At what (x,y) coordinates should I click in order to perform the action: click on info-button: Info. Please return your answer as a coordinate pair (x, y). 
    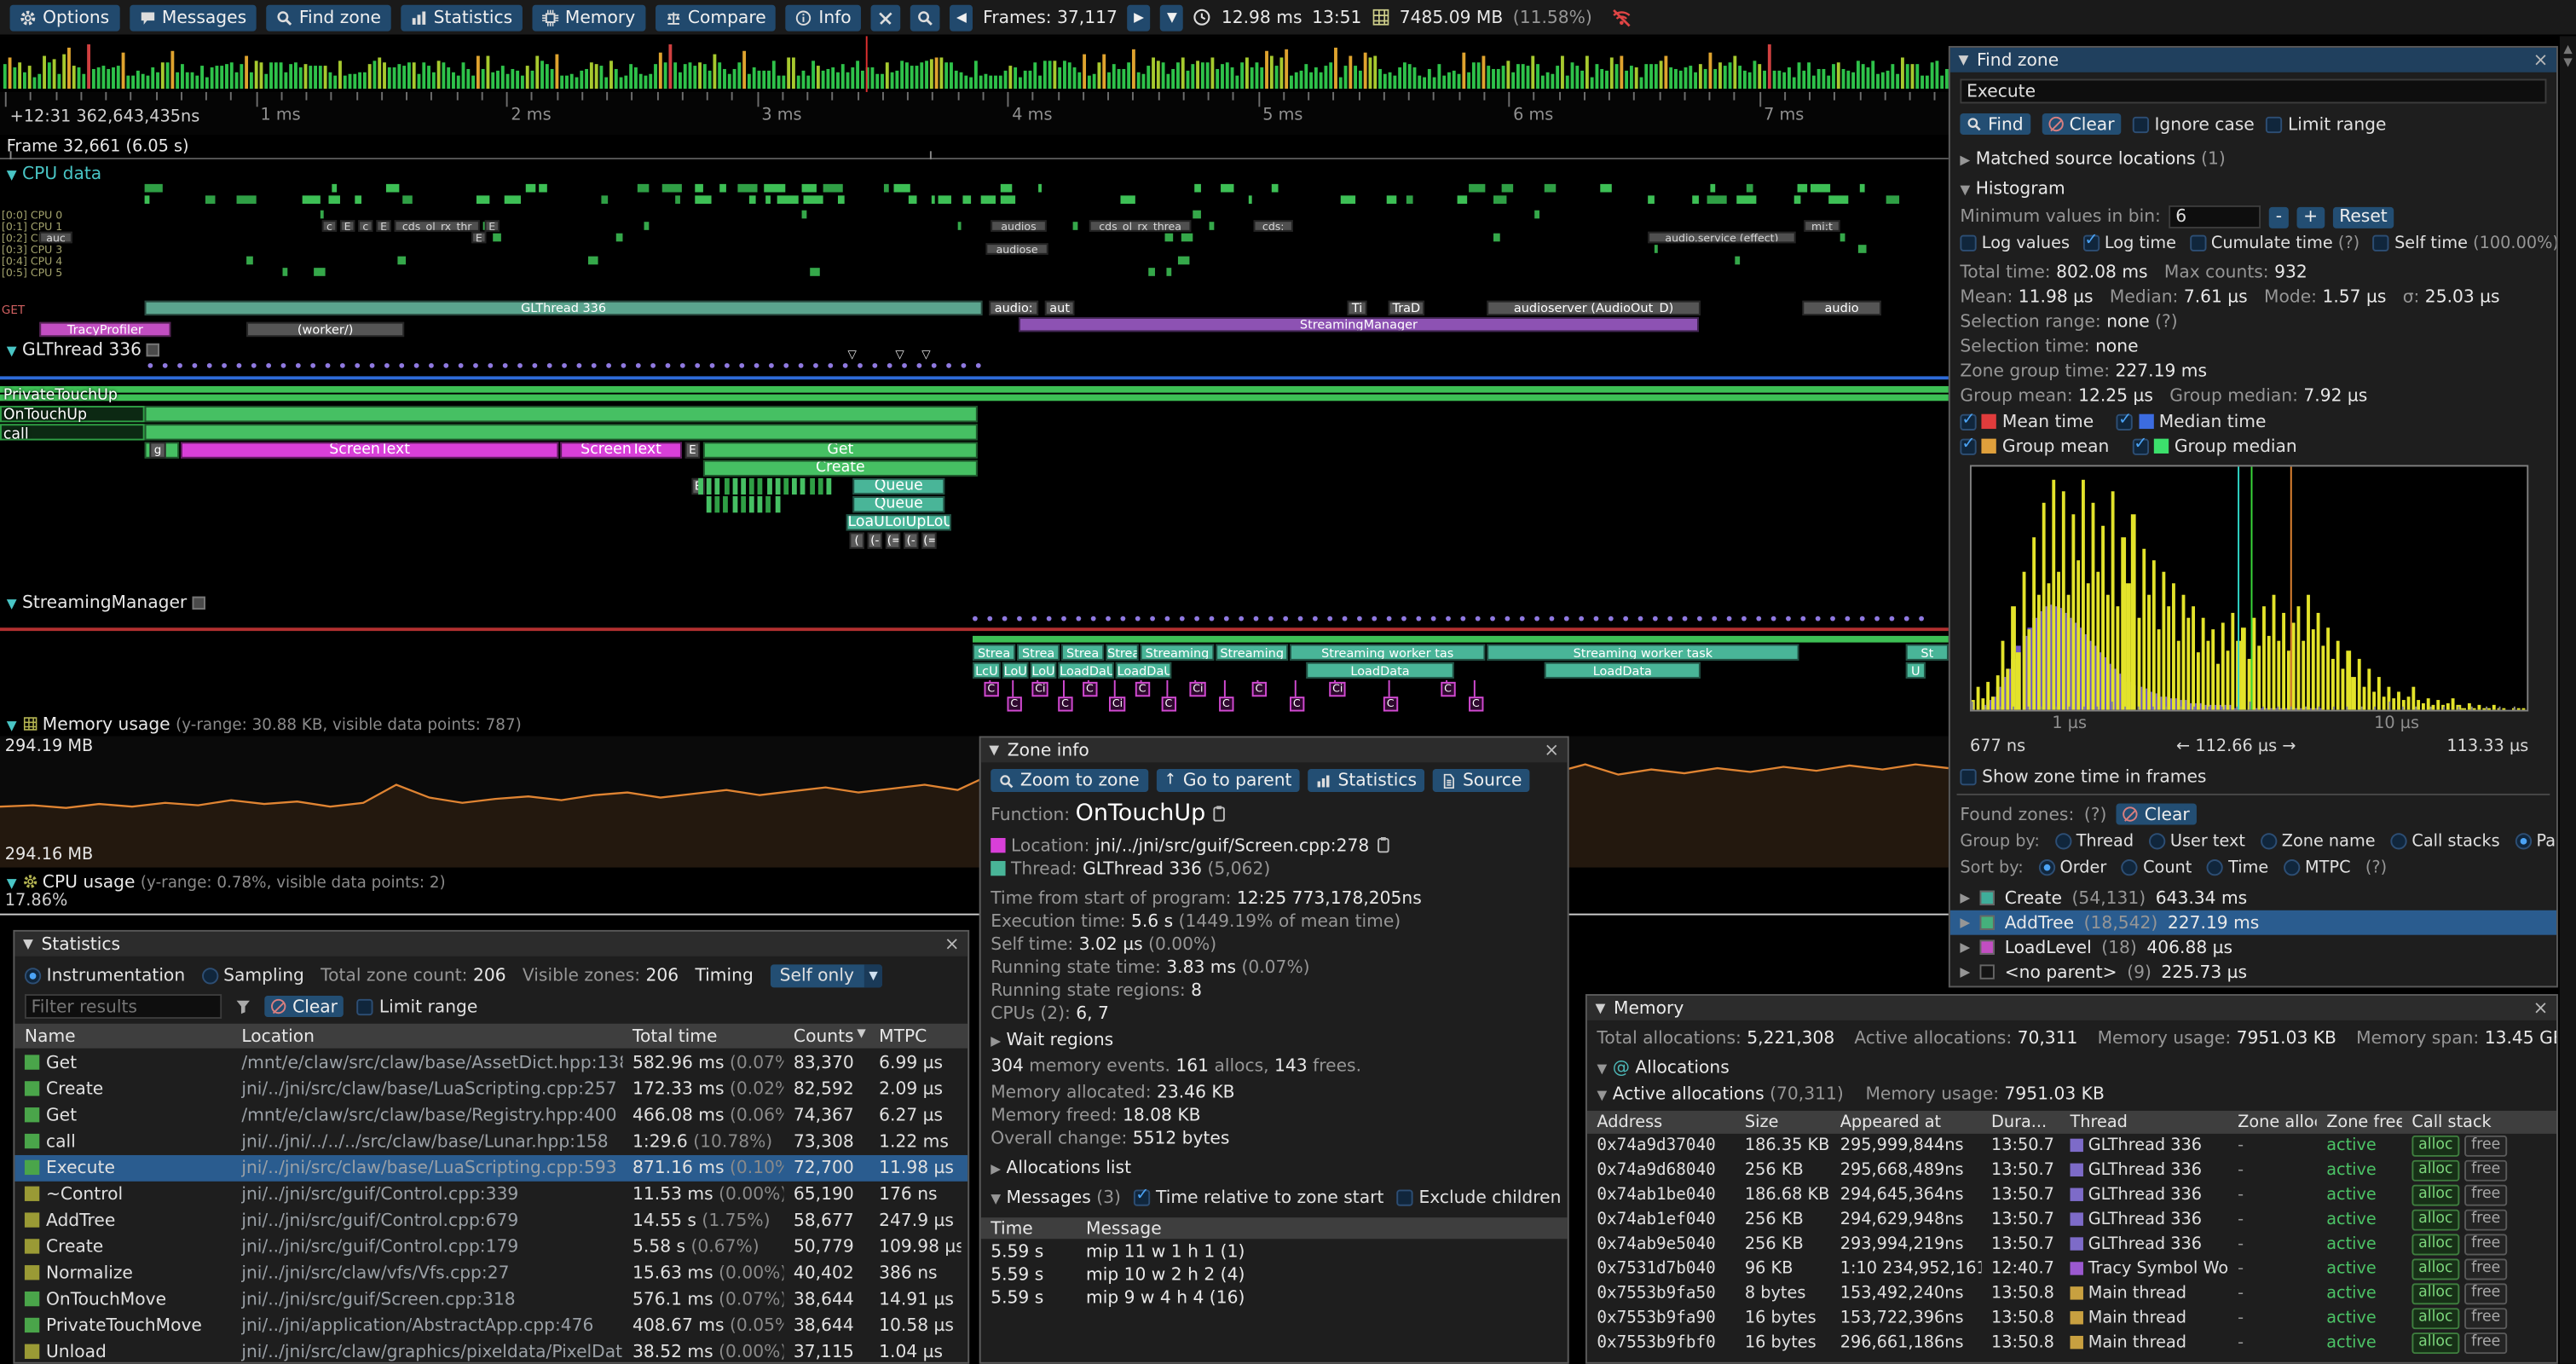
    Looking at the image, I should click on (823, 17).